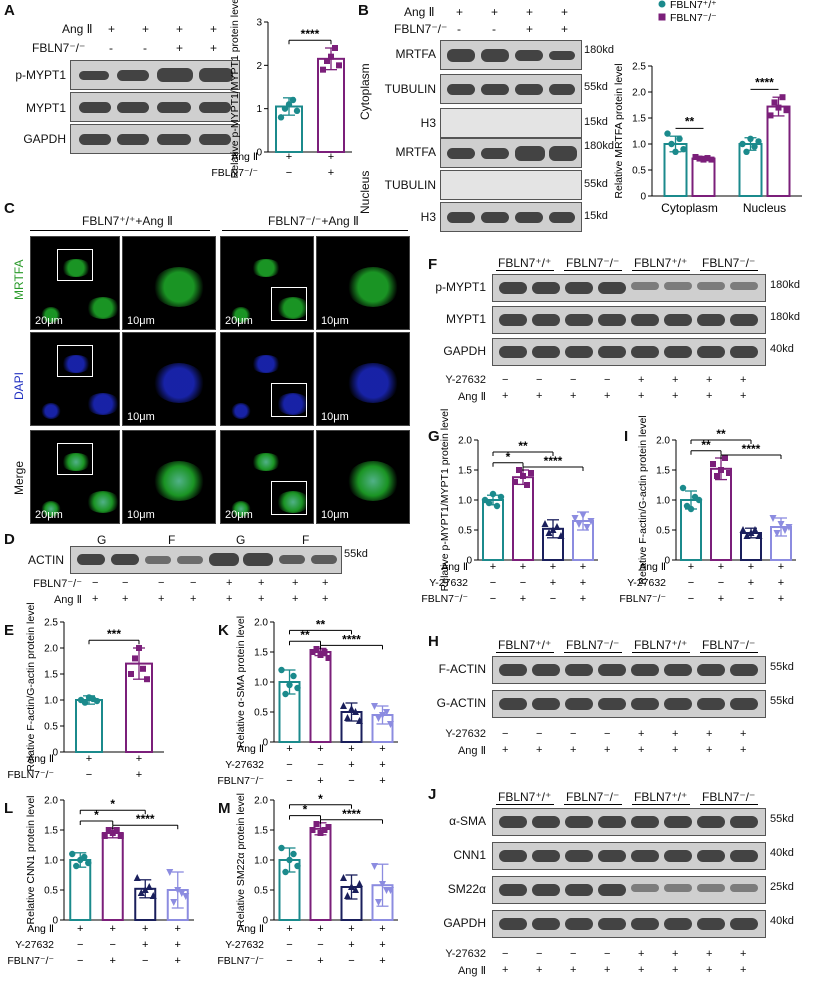 The height and width of the screenshot is (993, 816). I want to click on bar, so click(703, 177).